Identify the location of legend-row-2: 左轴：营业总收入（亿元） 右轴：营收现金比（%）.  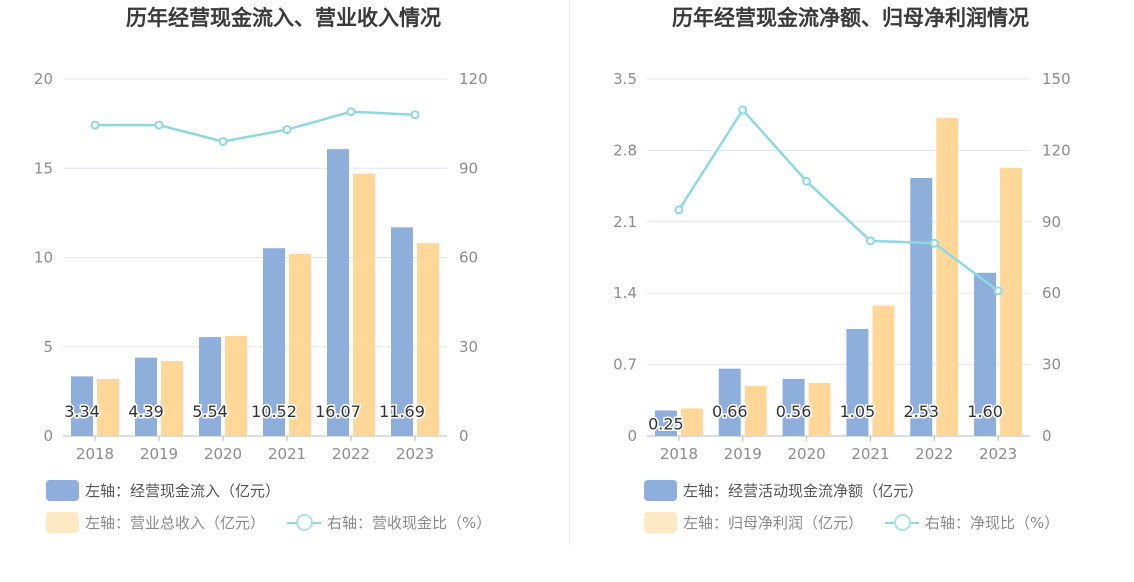
(279, 522).